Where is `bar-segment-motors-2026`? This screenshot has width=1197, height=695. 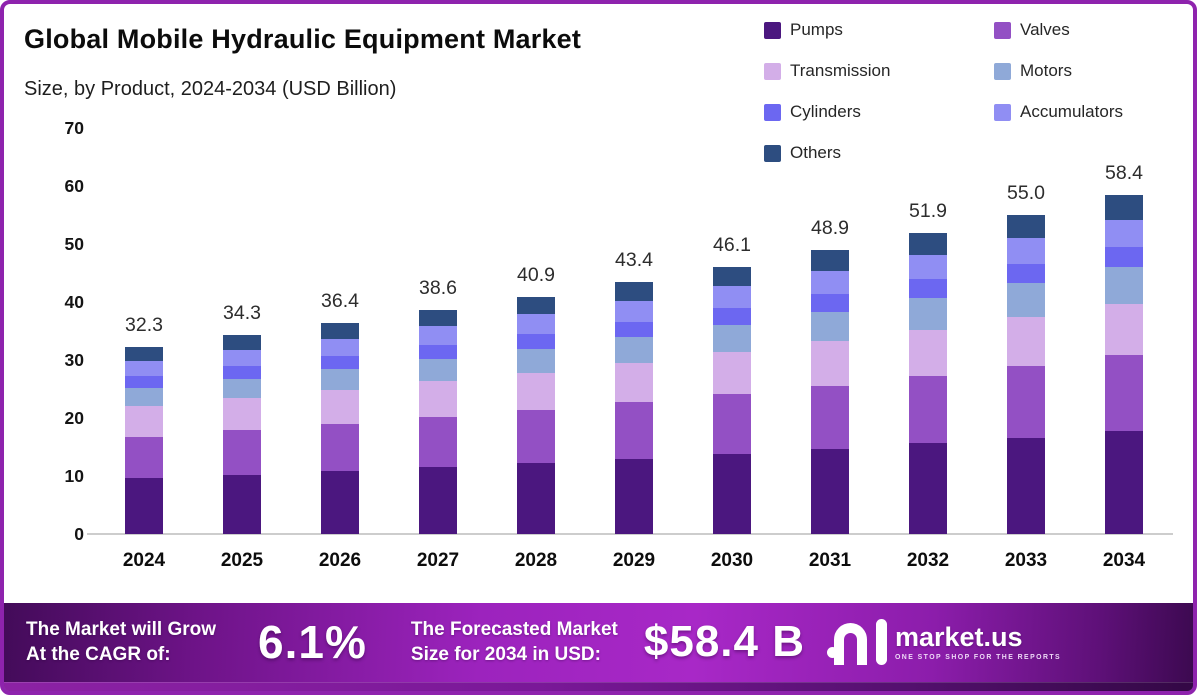 bar-segment-motors-2026 is located at coordinates (340, 379).